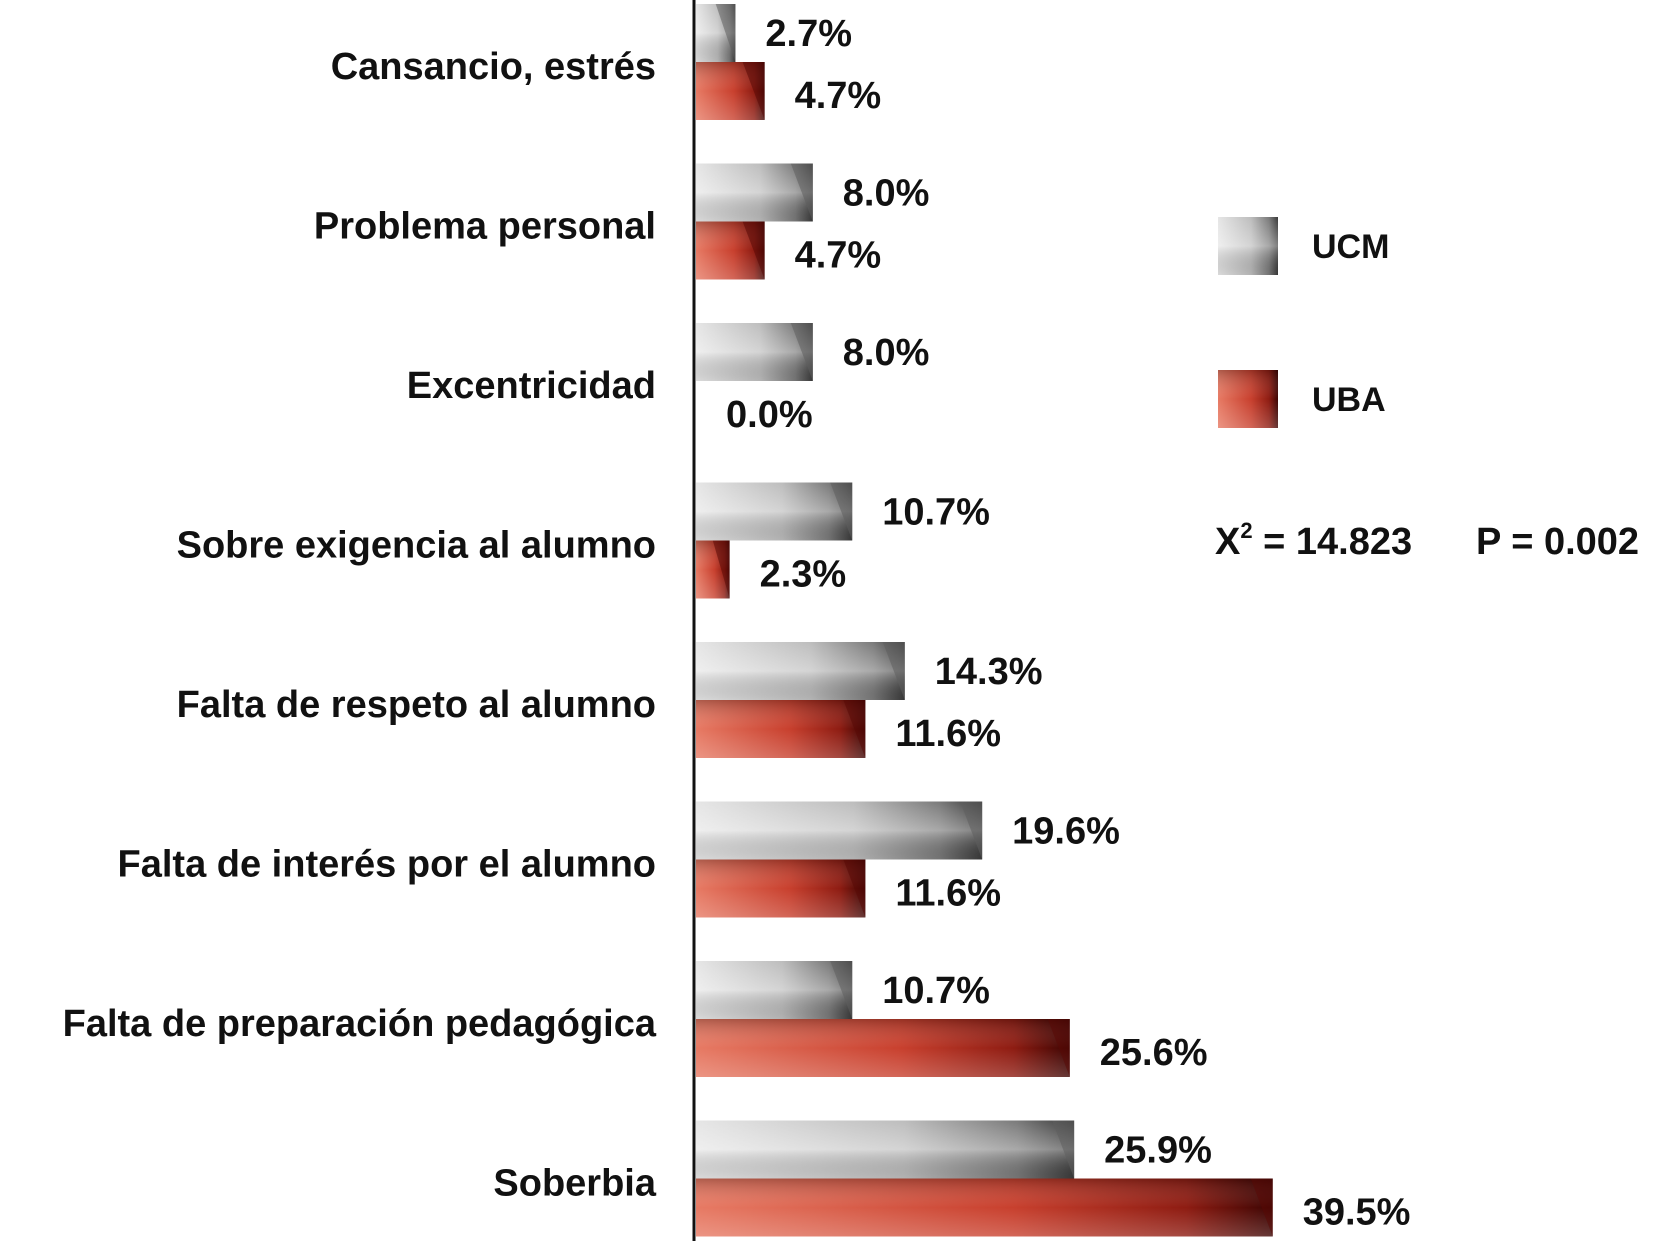 The height and width of the screenshot is (1241, 1654). What do you see at coordinates (774, 990) in the screenshot?
I see `bar-shade-ucm-falta-de-preparacion-pedagogica` at bounding box center [774, 990].